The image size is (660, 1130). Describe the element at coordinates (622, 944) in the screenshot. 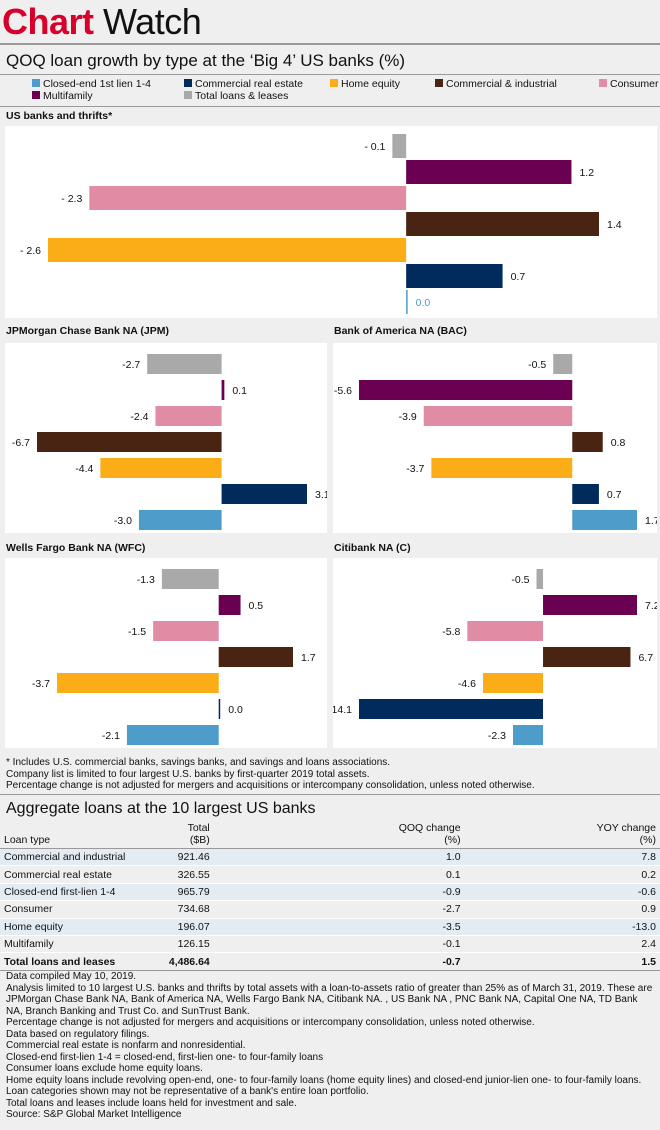

I see `cell: 2.4` at that location.